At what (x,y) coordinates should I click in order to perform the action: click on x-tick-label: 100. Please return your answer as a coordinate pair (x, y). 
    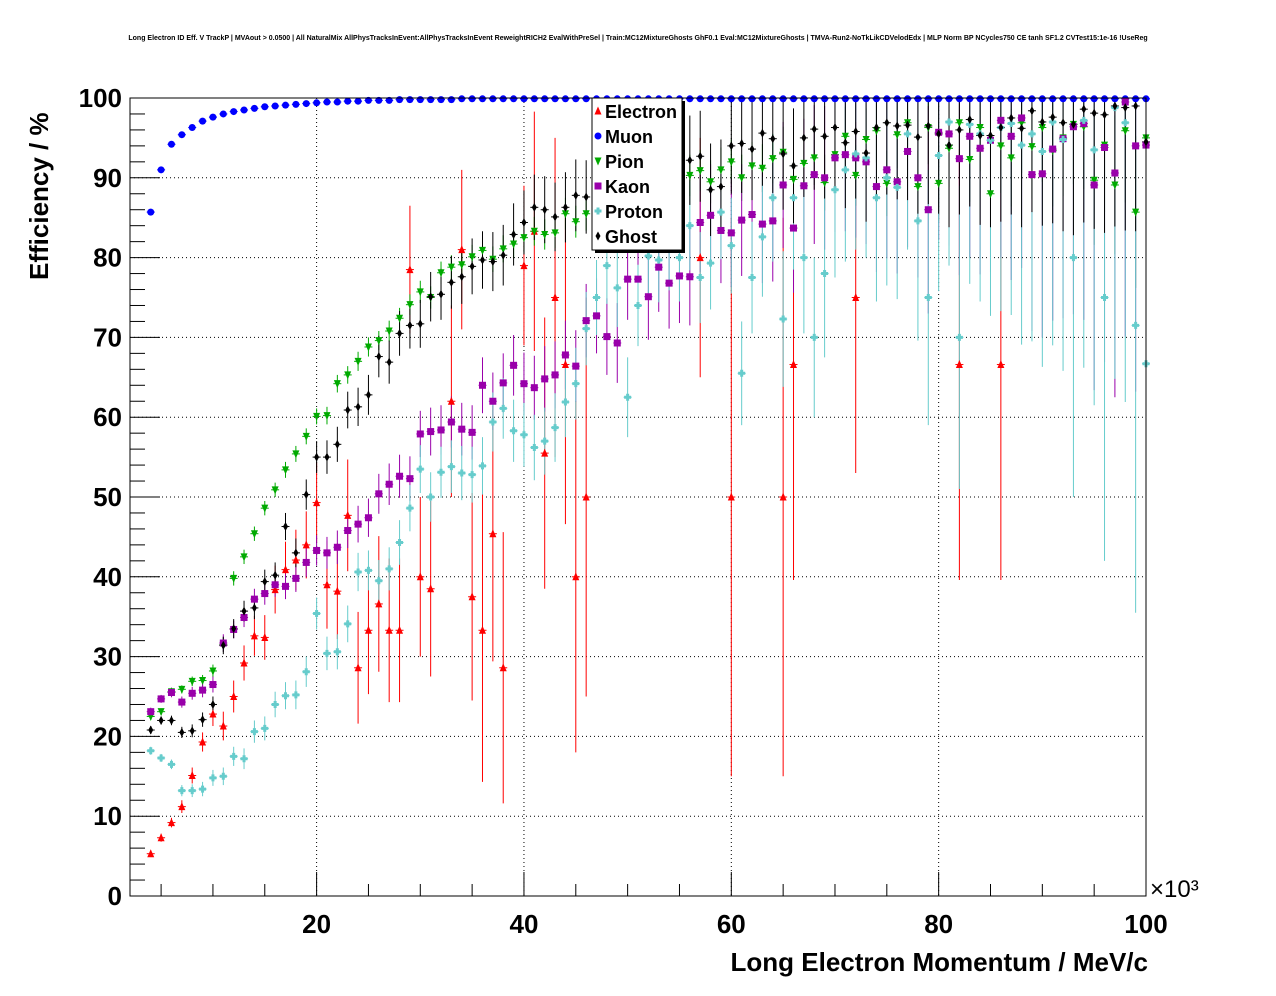
    Looking at the image, I should click on (1145, 924).